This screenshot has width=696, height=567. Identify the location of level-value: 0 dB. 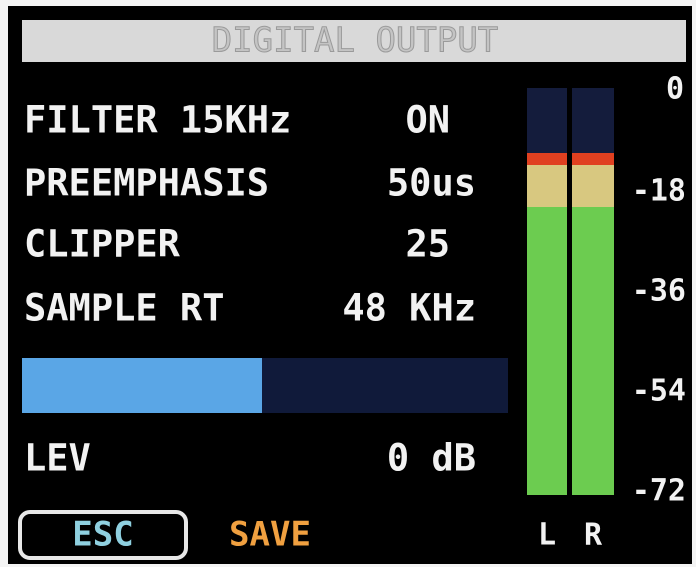
(431, 458).